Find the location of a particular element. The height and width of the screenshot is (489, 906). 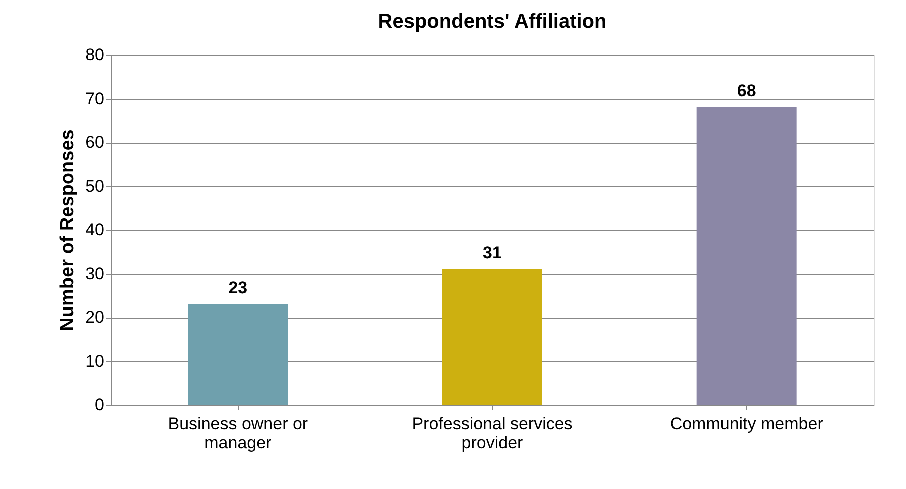

chart-title: Respondents' Affiliation is located at coordinates (492, 22).